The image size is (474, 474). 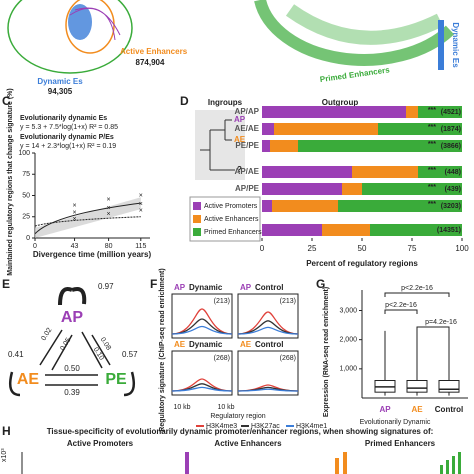 I want to click on category-label: AP/AE, so click(x=247, y=171).